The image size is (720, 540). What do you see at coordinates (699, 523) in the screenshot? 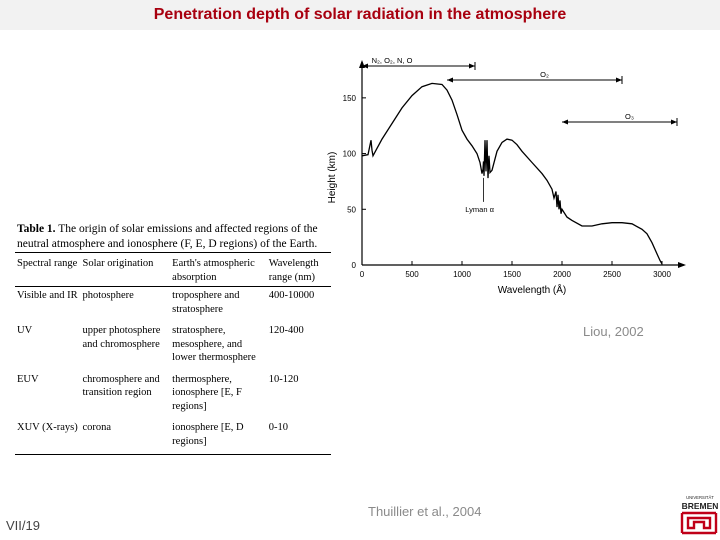
I see `logo-key-icon` at bounding box center [699, 523].